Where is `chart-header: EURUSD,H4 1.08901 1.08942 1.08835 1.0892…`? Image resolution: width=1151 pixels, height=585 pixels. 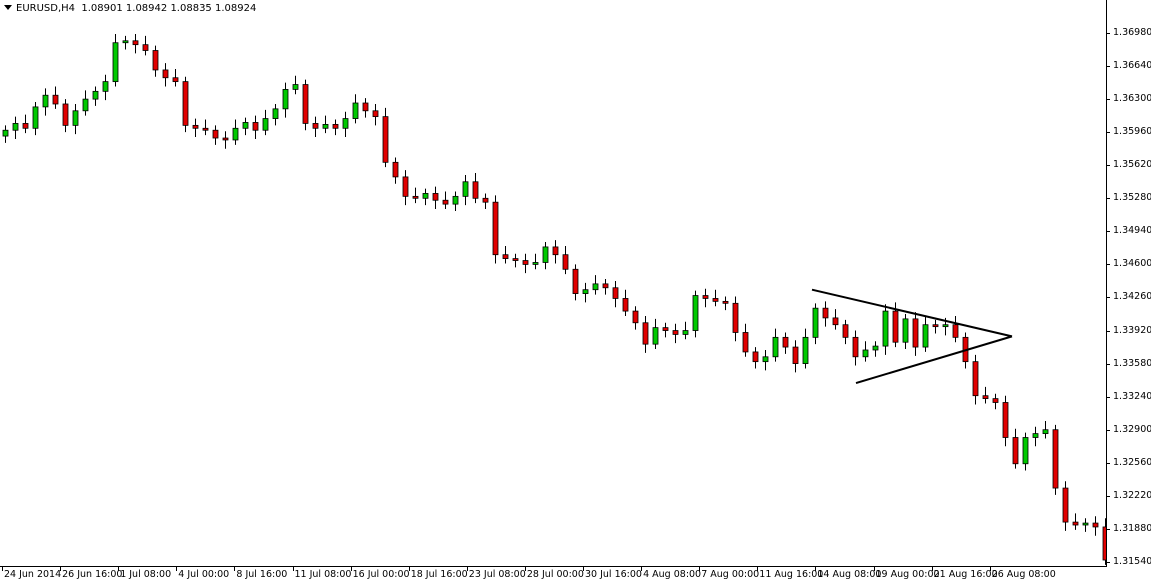
chart-header: EURUSD,H4 1.08901 1.08942 1.08835 1.0892… is located at coordinates (130, 8).